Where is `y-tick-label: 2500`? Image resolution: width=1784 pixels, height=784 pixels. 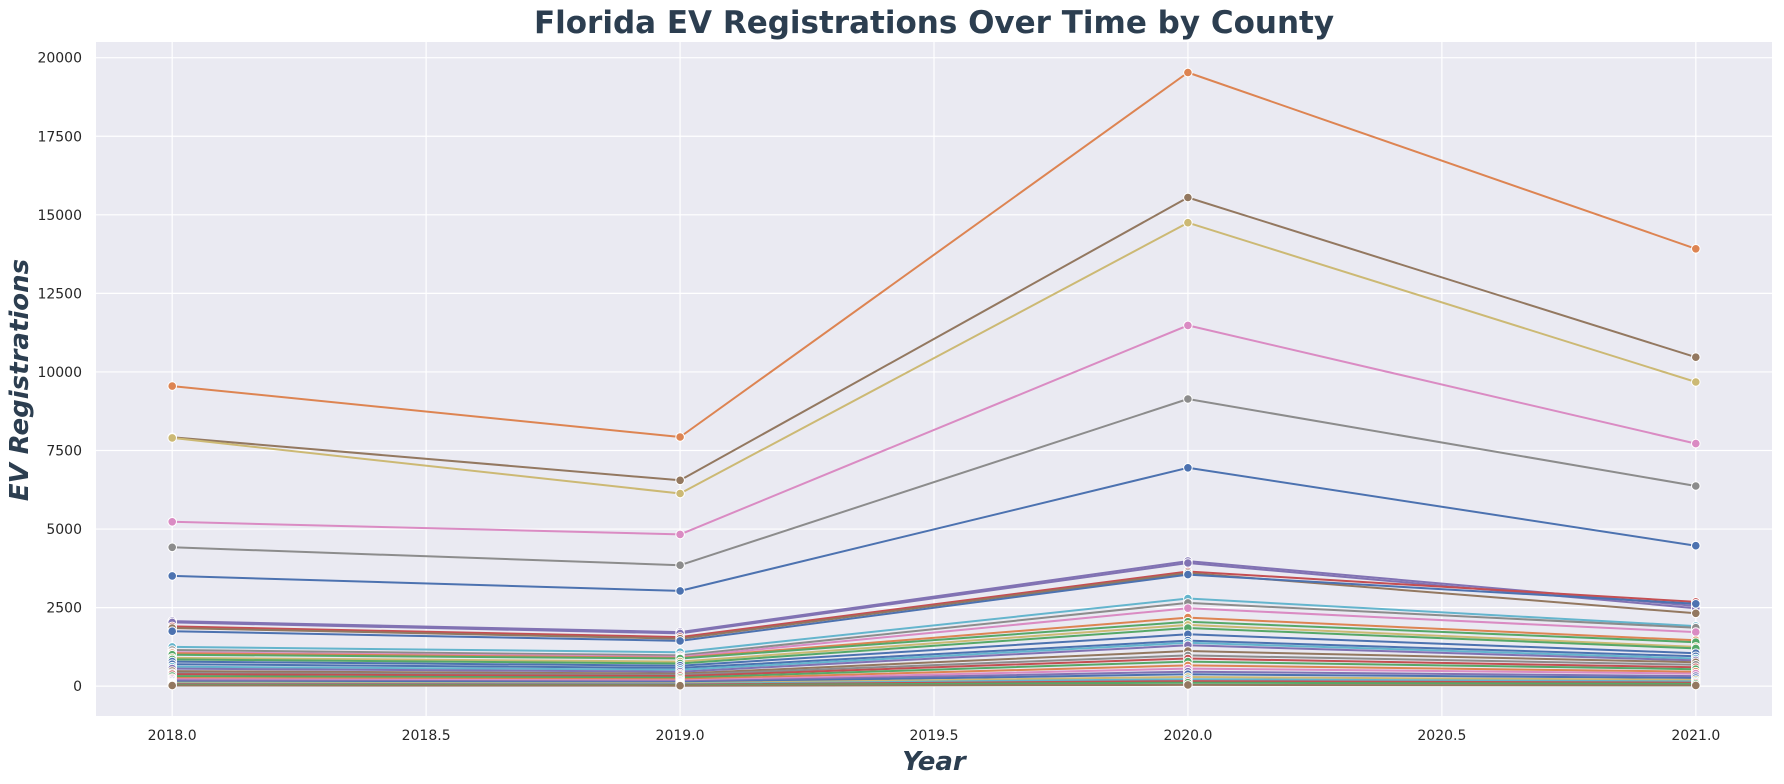 y-tick-label: 2500 is located at coordinates (64, 609).